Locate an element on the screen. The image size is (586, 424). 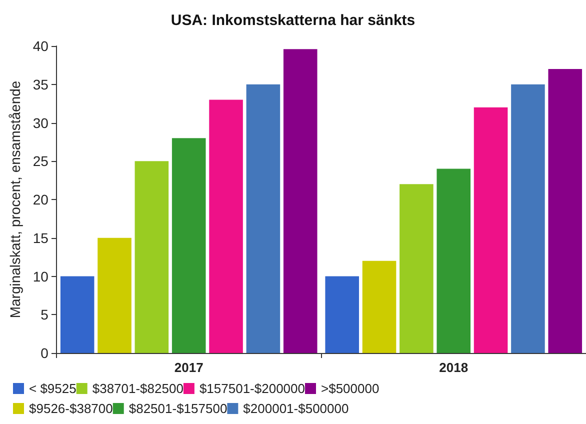
y-tick-label: 30 is located at coordinates (40, 122).